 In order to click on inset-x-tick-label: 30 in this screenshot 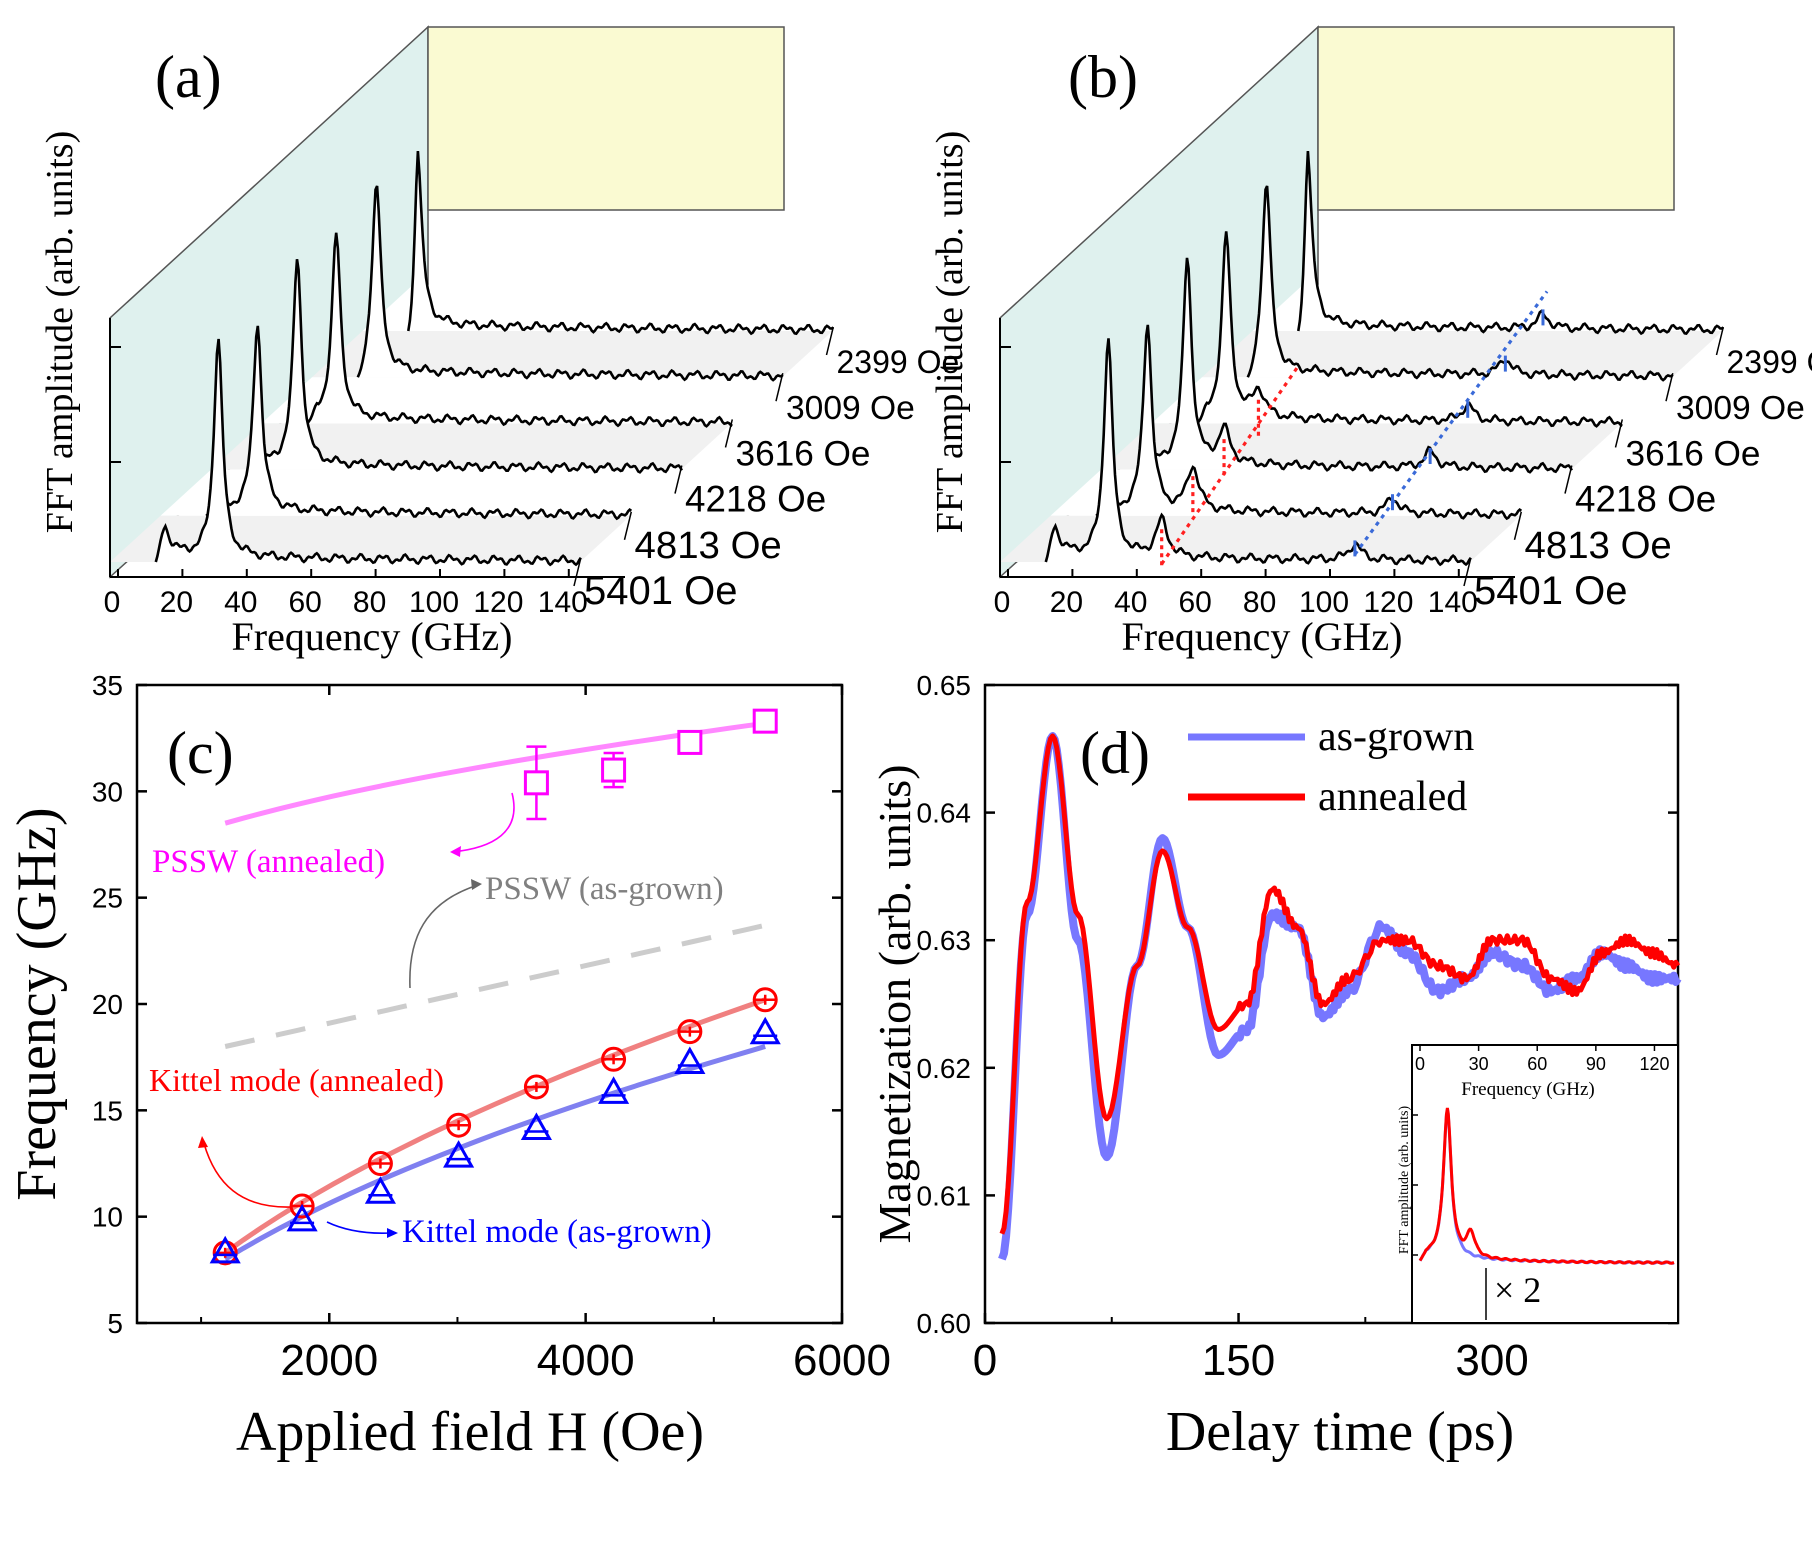, I will do `click(1479, 1064)`.